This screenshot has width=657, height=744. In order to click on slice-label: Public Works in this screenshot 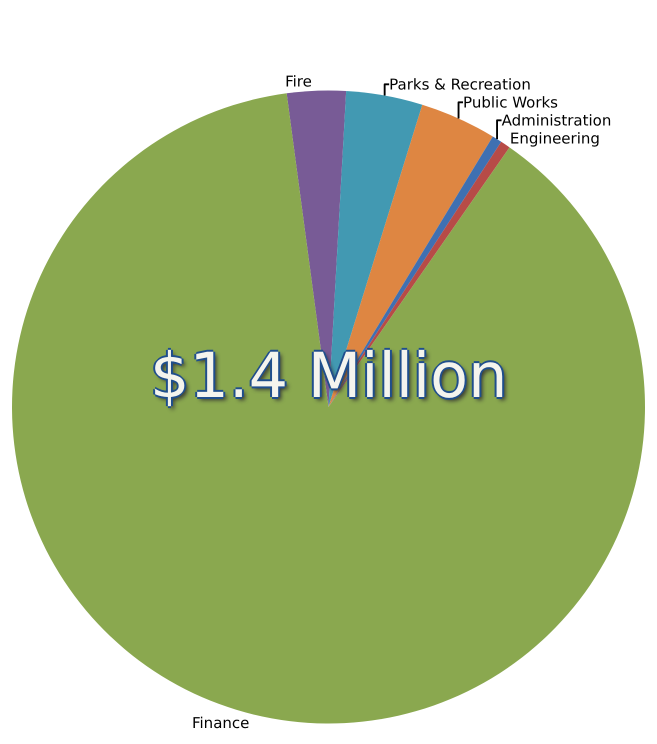, I will do `click(510, 102)`.